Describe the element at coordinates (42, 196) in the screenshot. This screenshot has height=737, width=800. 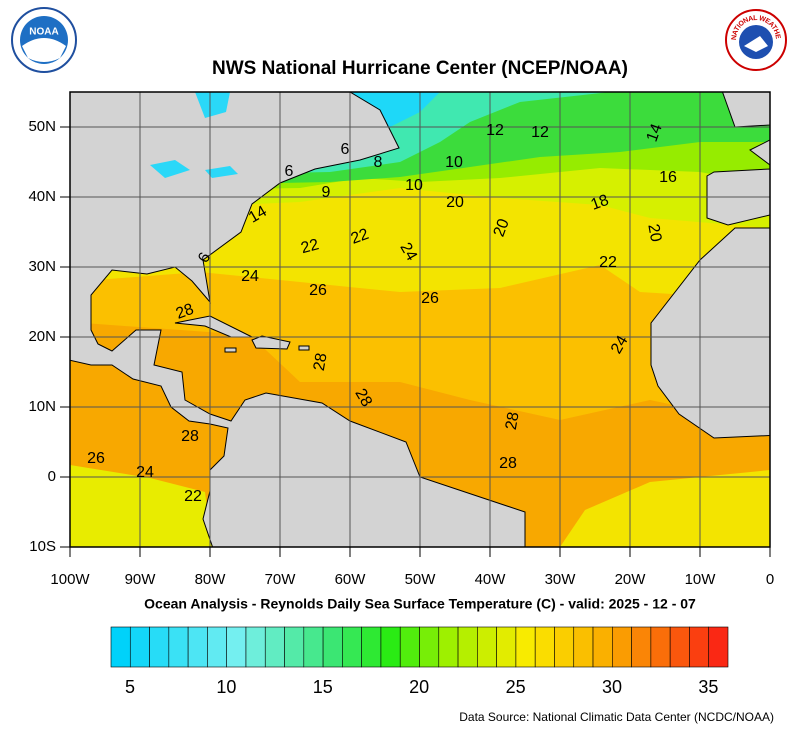
I see `lat-label: 40N` at that location.